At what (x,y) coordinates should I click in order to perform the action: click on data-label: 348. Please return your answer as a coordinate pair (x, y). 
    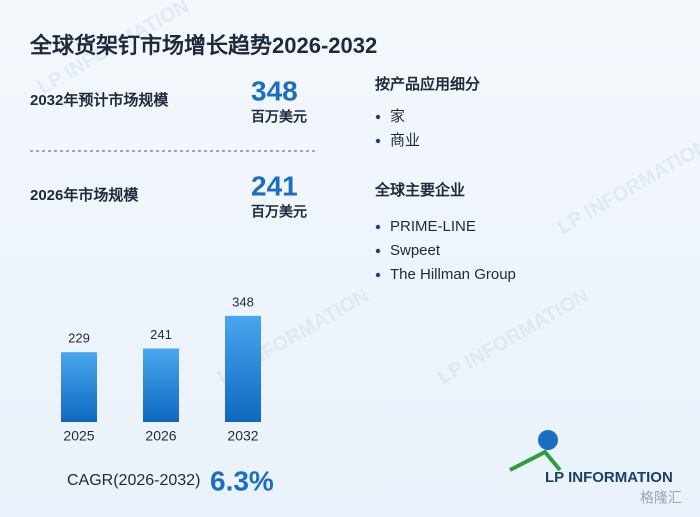
    Looking at the image, I should click on (243, 301).